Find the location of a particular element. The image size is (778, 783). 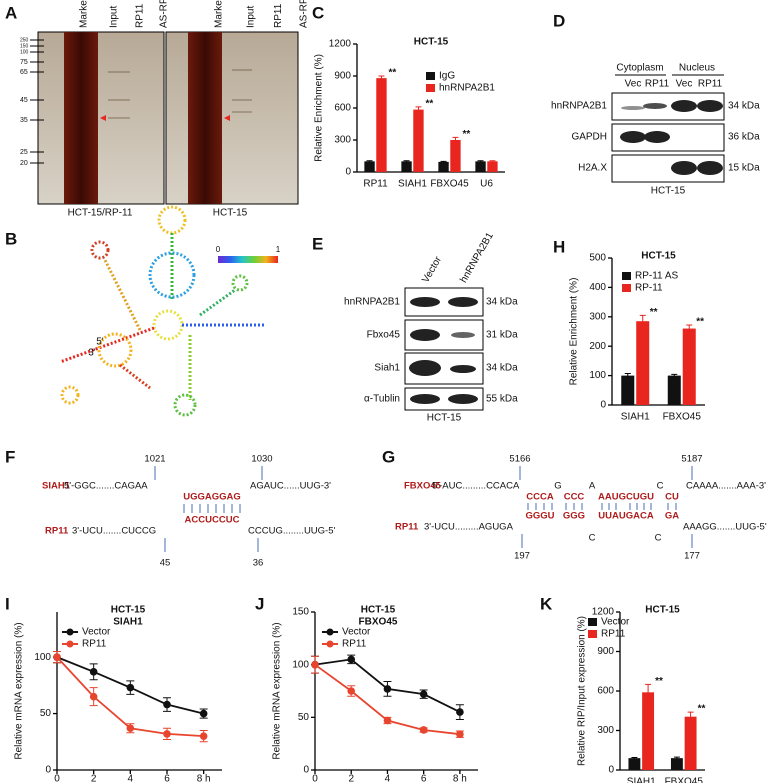

caption: HCT-15 is located at coordinates (668, 191).